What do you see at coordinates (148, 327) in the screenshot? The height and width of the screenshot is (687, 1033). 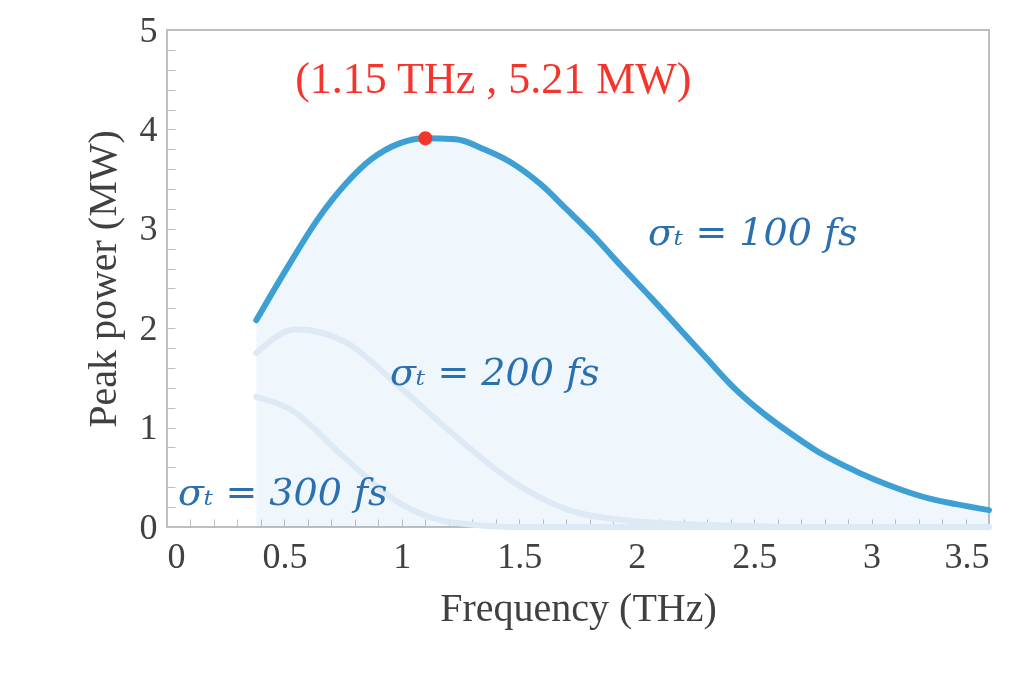 I see `y-tick-label: 2` at bounding box center [148, 327].